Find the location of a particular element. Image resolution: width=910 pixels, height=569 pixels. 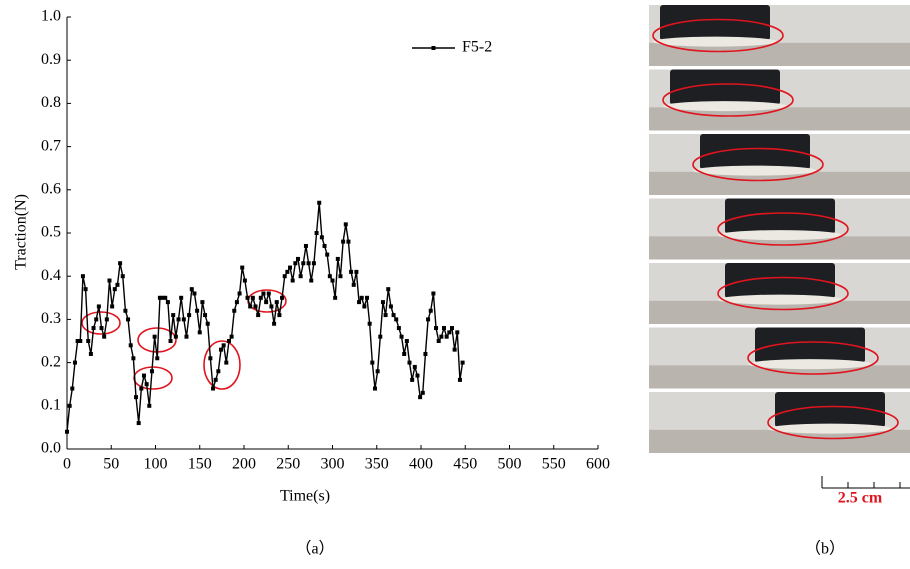

y-tick-label: 0.6 is located at coordinates (51, 188).